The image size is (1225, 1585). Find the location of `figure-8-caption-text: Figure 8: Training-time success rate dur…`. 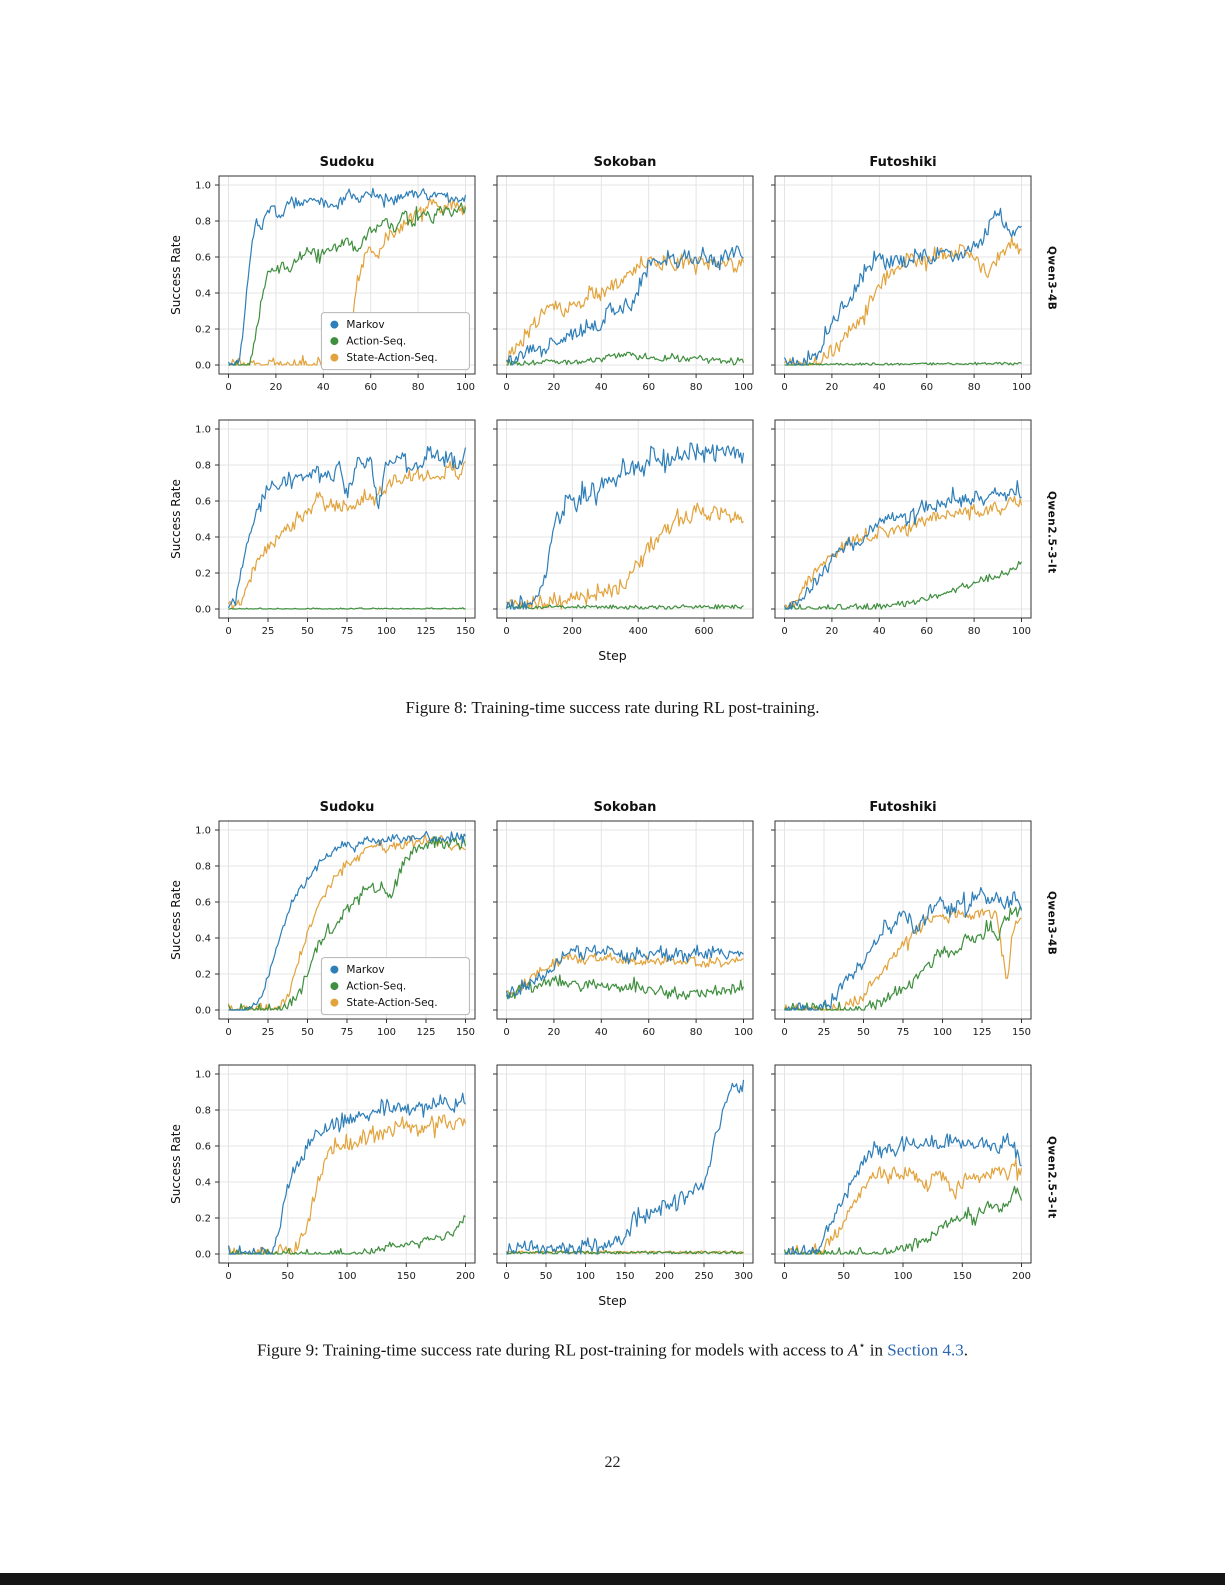

figure-8-caption-text: Figure 8: Training-time success rate dur… is located at coordinates (612, 707).